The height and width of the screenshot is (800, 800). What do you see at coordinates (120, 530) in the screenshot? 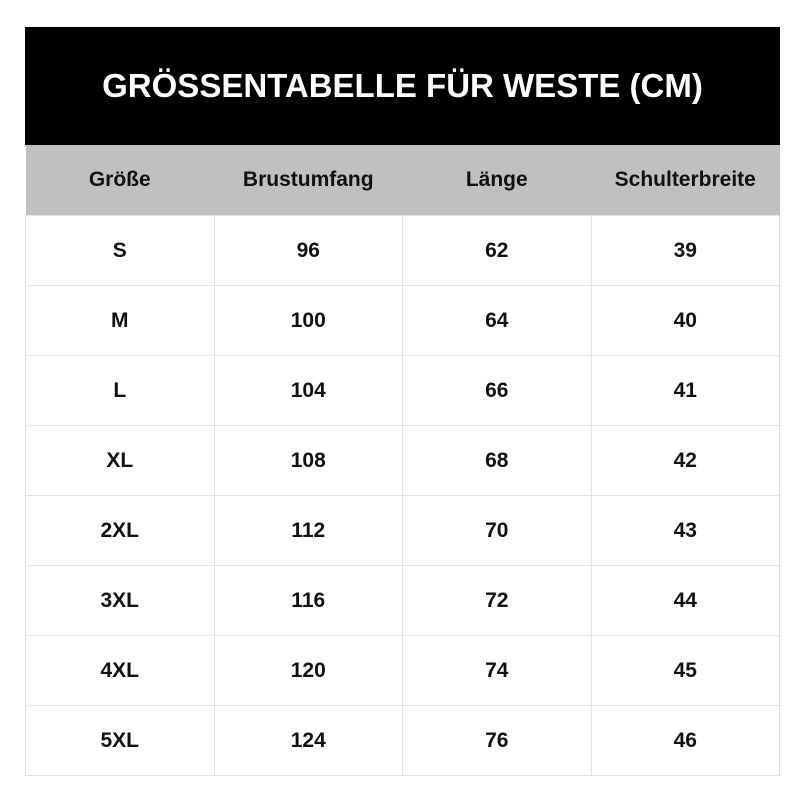
I see `table-cell: 2XL` at bounding box center [120, 530].